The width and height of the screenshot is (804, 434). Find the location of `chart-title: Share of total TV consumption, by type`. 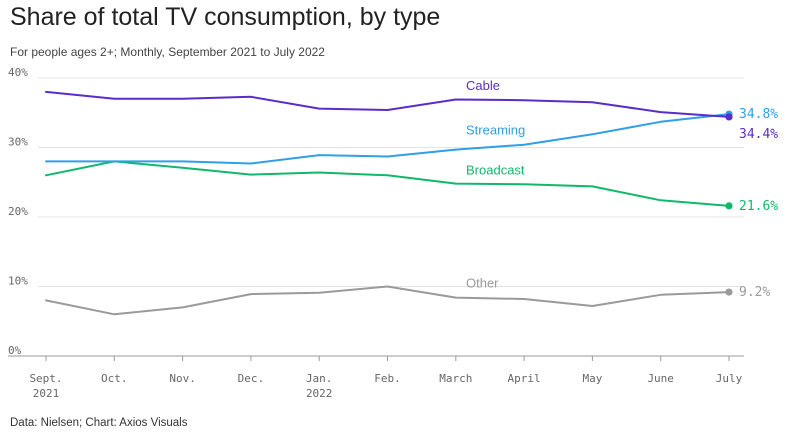

chart-title: Share of total TV consumption, by type is located at coordinates (225, 17).